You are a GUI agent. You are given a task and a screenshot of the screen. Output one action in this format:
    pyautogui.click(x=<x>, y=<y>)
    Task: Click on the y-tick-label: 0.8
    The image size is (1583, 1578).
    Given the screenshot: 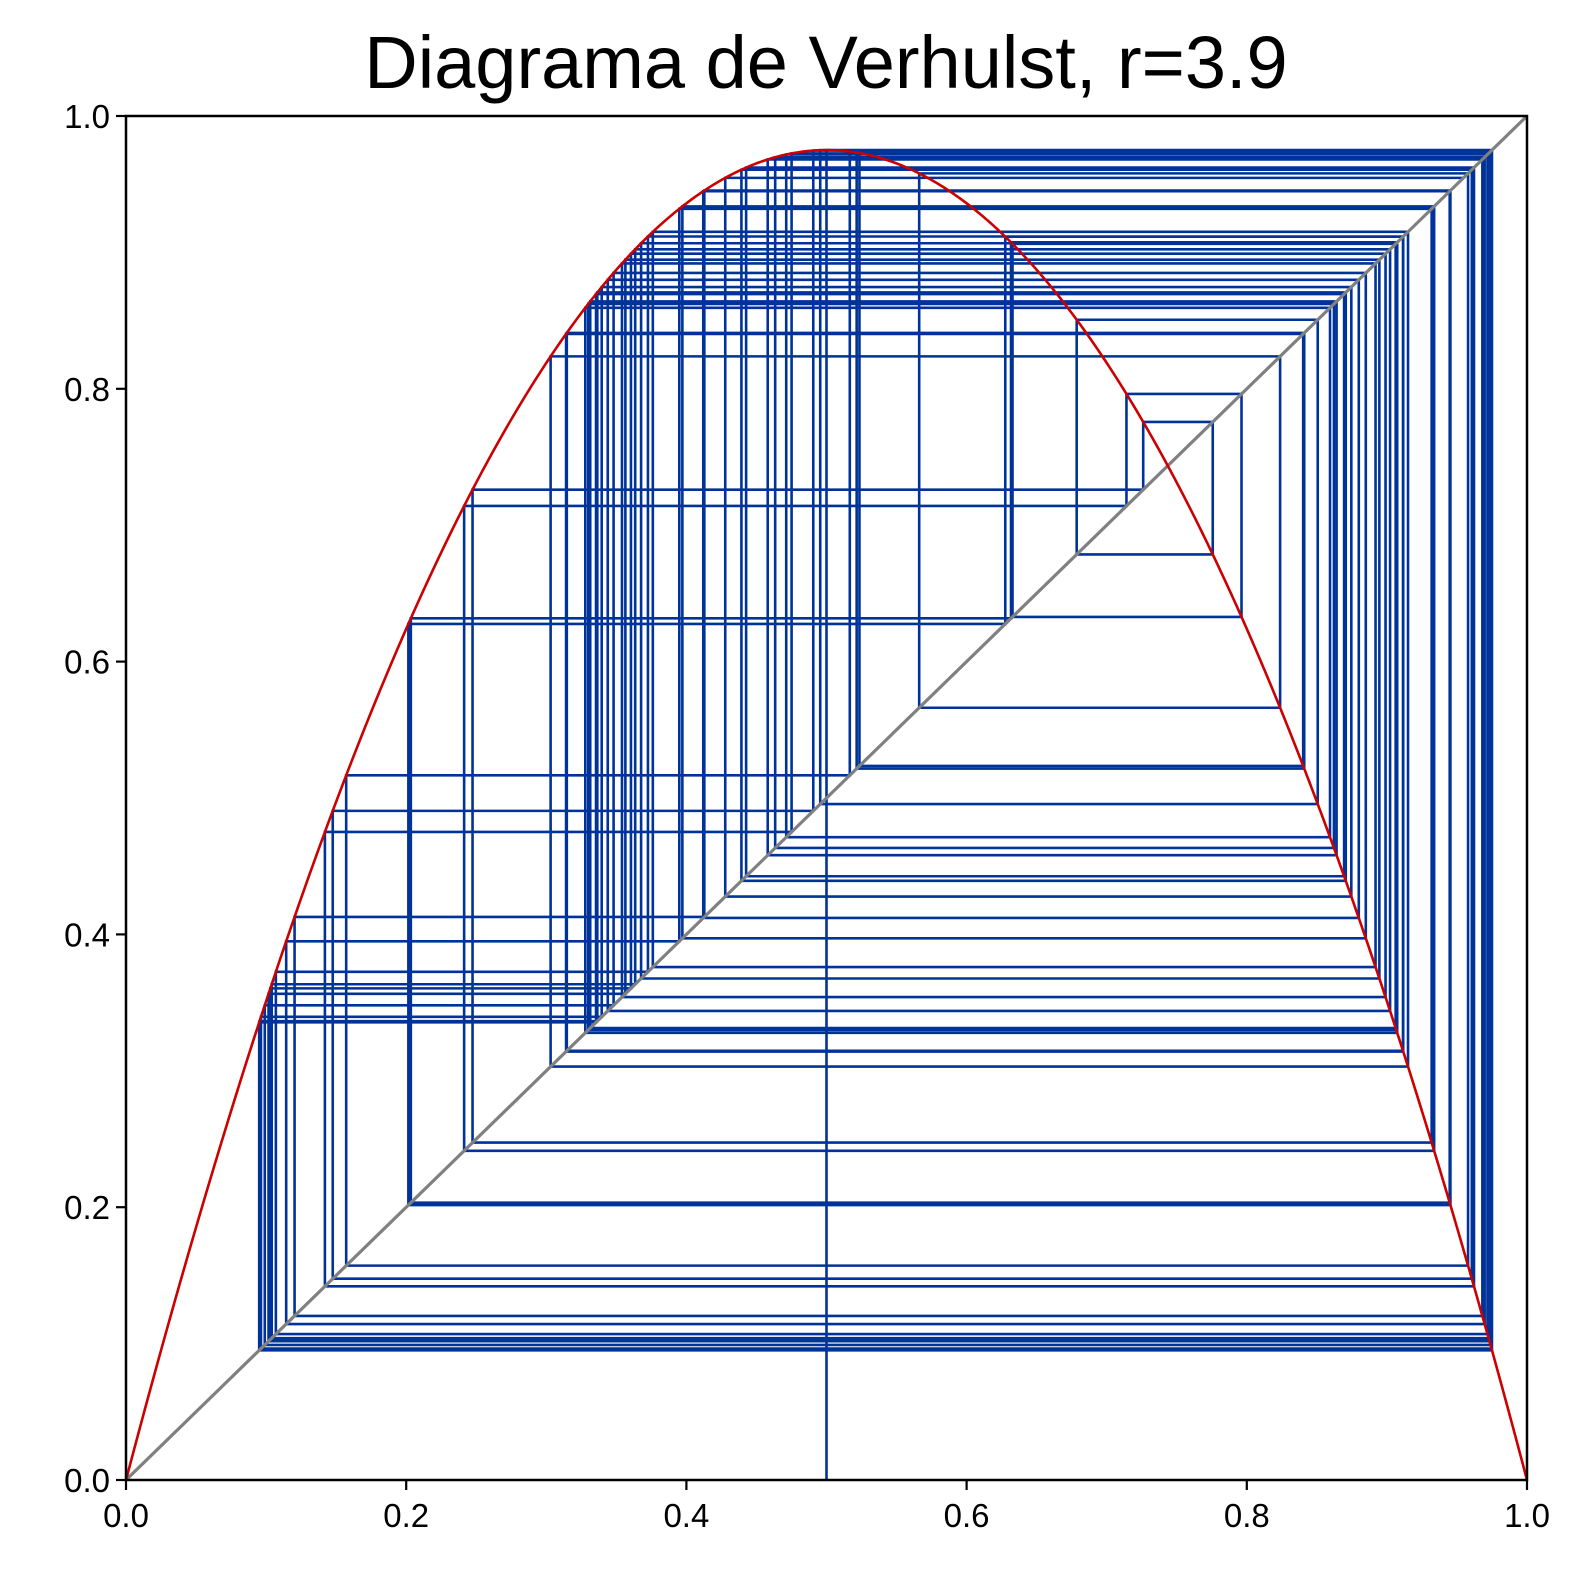 What is the action you would take?
    pyautogui.click(x=87, y=389)
    